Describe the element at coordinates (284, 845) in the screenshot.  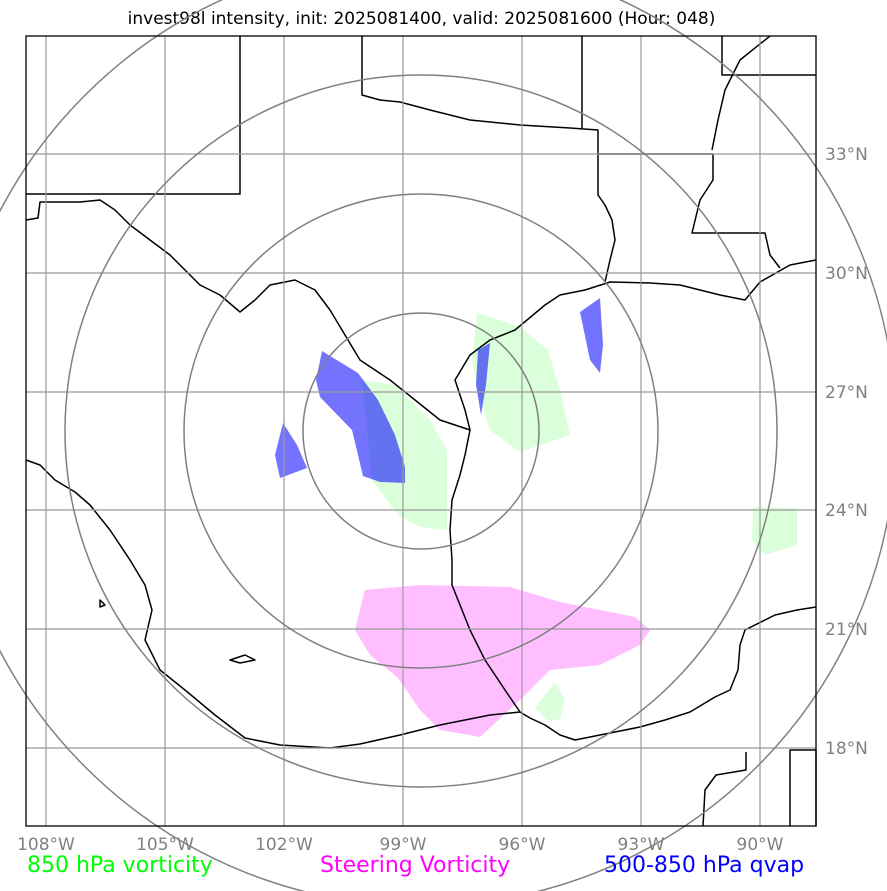
I see `lon-tick-label: 102°W` at that location.